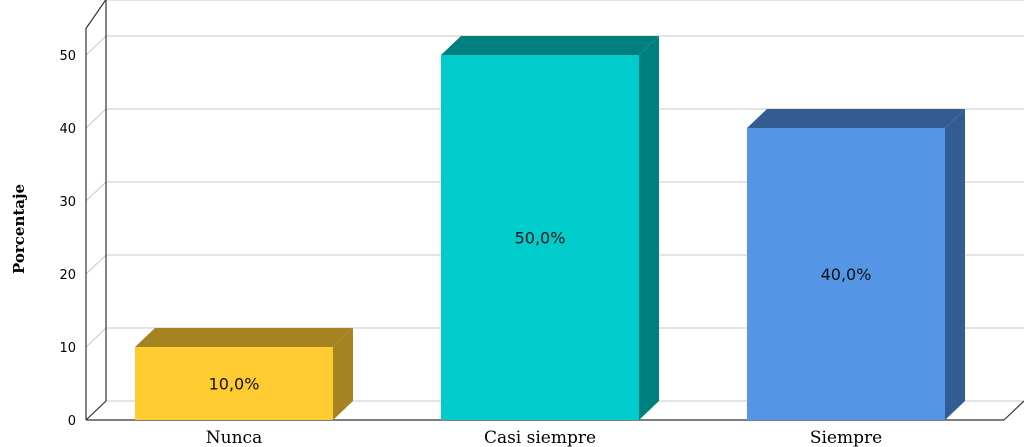  What do you see at coordinates (67, 56) in the screenshot?
I see `y-tick-label: 50` at bounding box center [67, 56].